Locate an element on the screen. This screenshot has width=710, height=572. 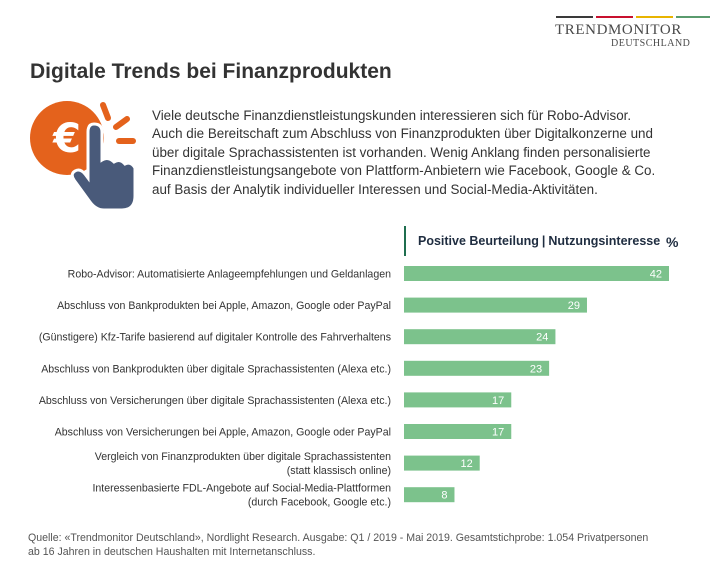
page-title: Digitale Trends bei Finanzprodukten is located at coordinates (211, 71).